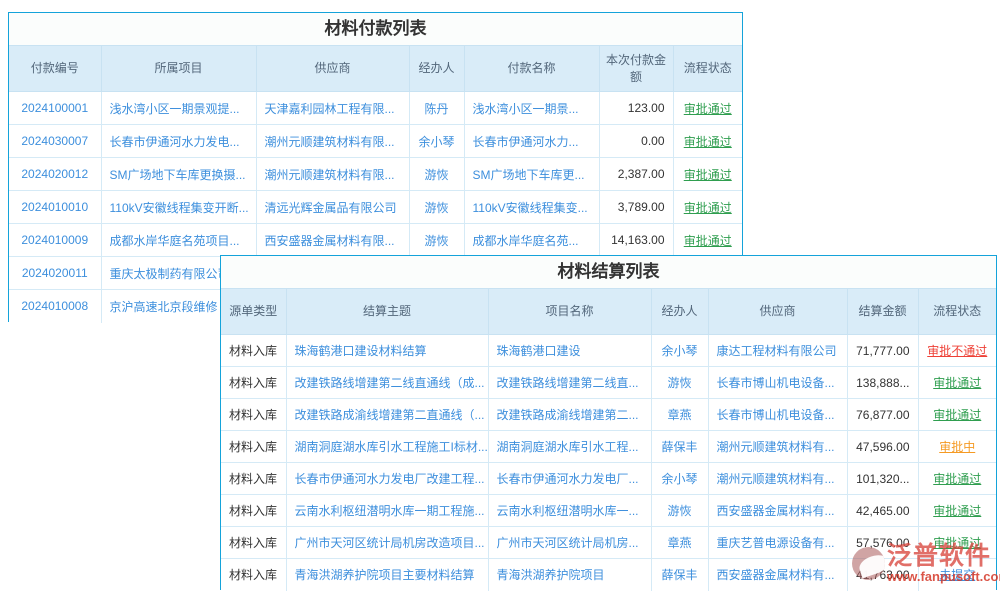 This screenshot has width=1000, height=600. Describe the element at coordinates (777, 311) in the screenshot. I see `col-settle-supplier: 供应商` at that location.